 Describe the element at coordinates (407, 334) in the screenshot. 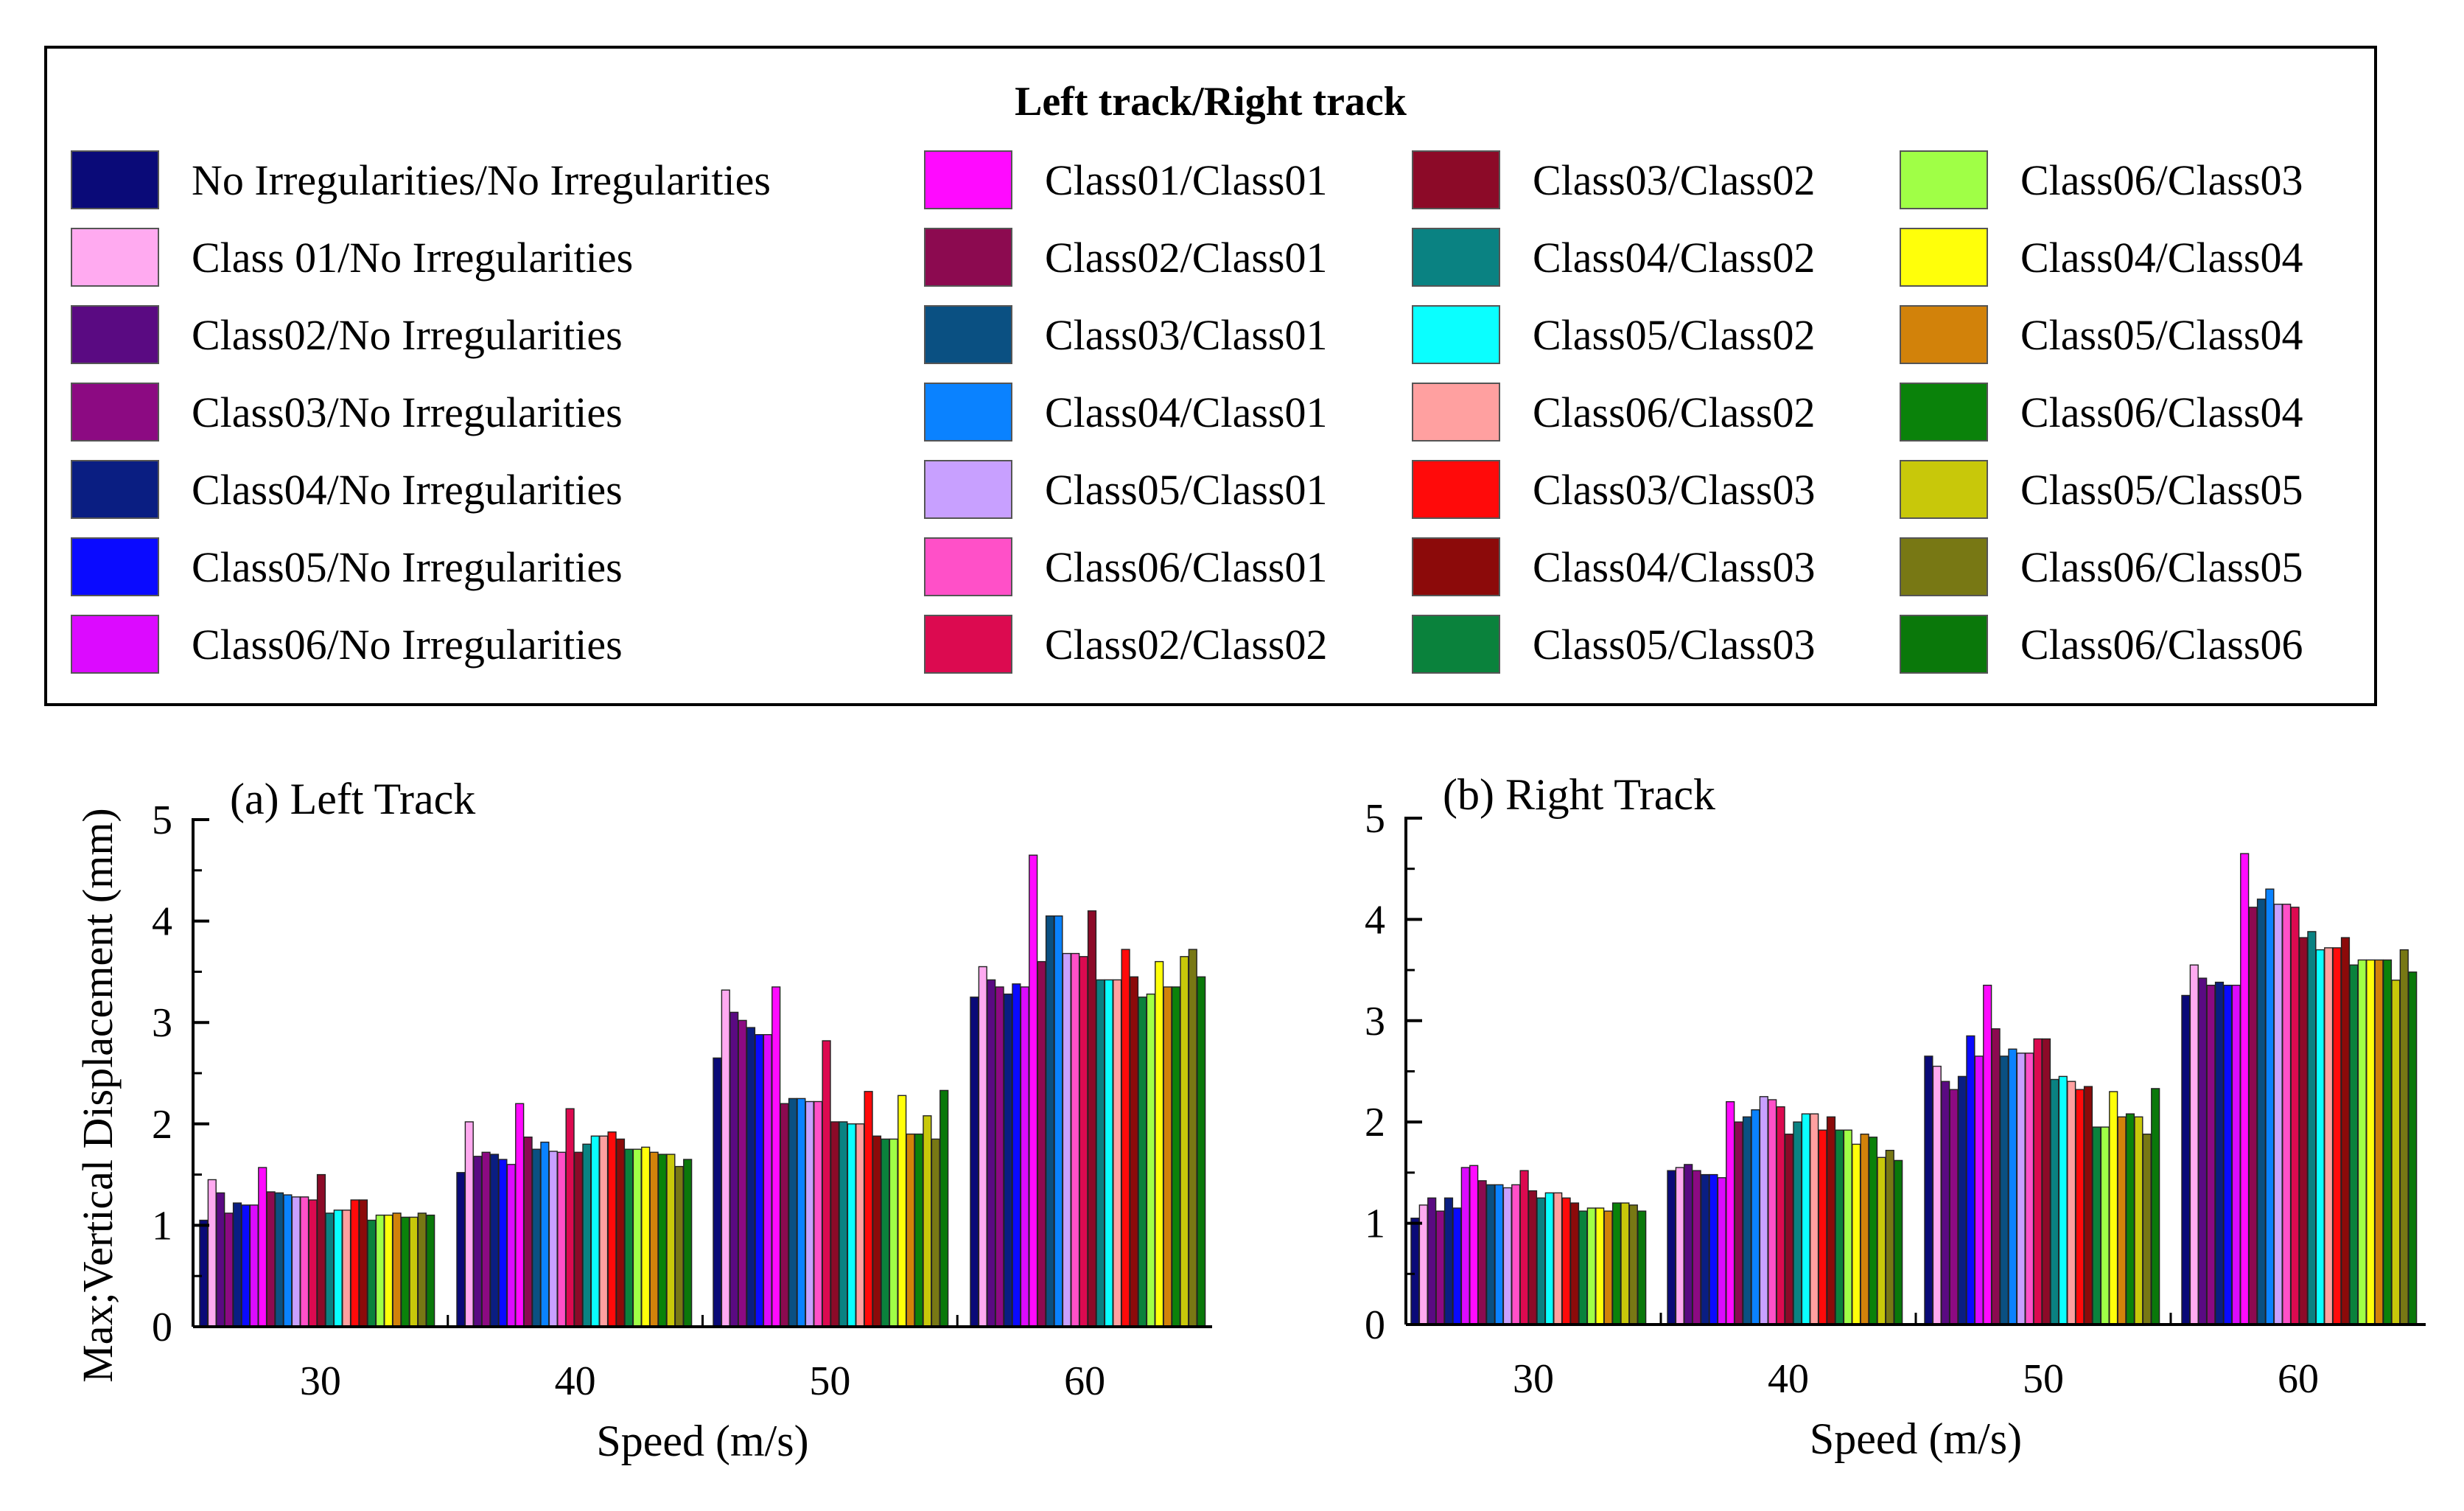

I see `legend-label: Class02/No Irregularities` at that location.